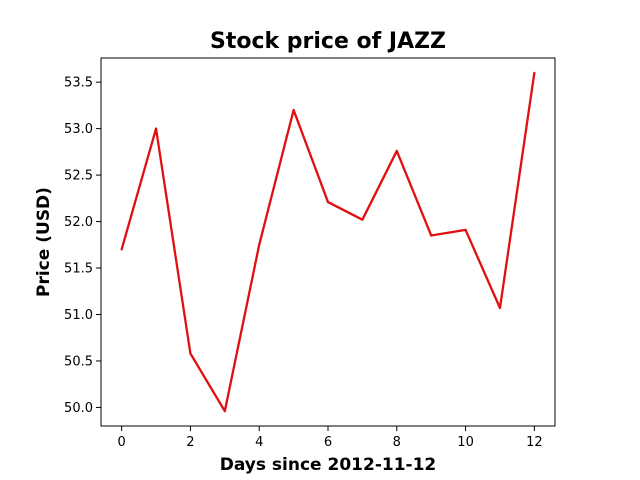 Image resolution: width=640 pixels, height=480 pixels. What do you see at coordinates (78, 315) in the screenshot?
I see `y-tick-label: 51.0` at bounding box center [78, 315].